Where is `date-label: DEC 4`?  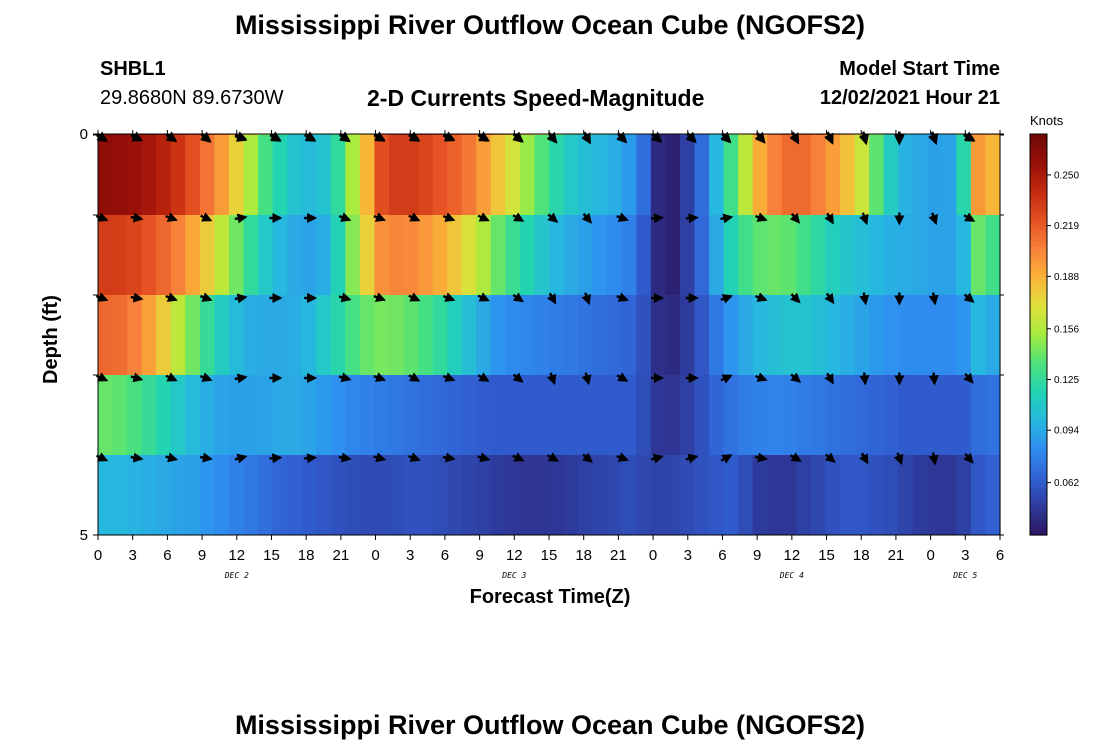 date-label: DEC 4 is located at coordinates (791, 575).